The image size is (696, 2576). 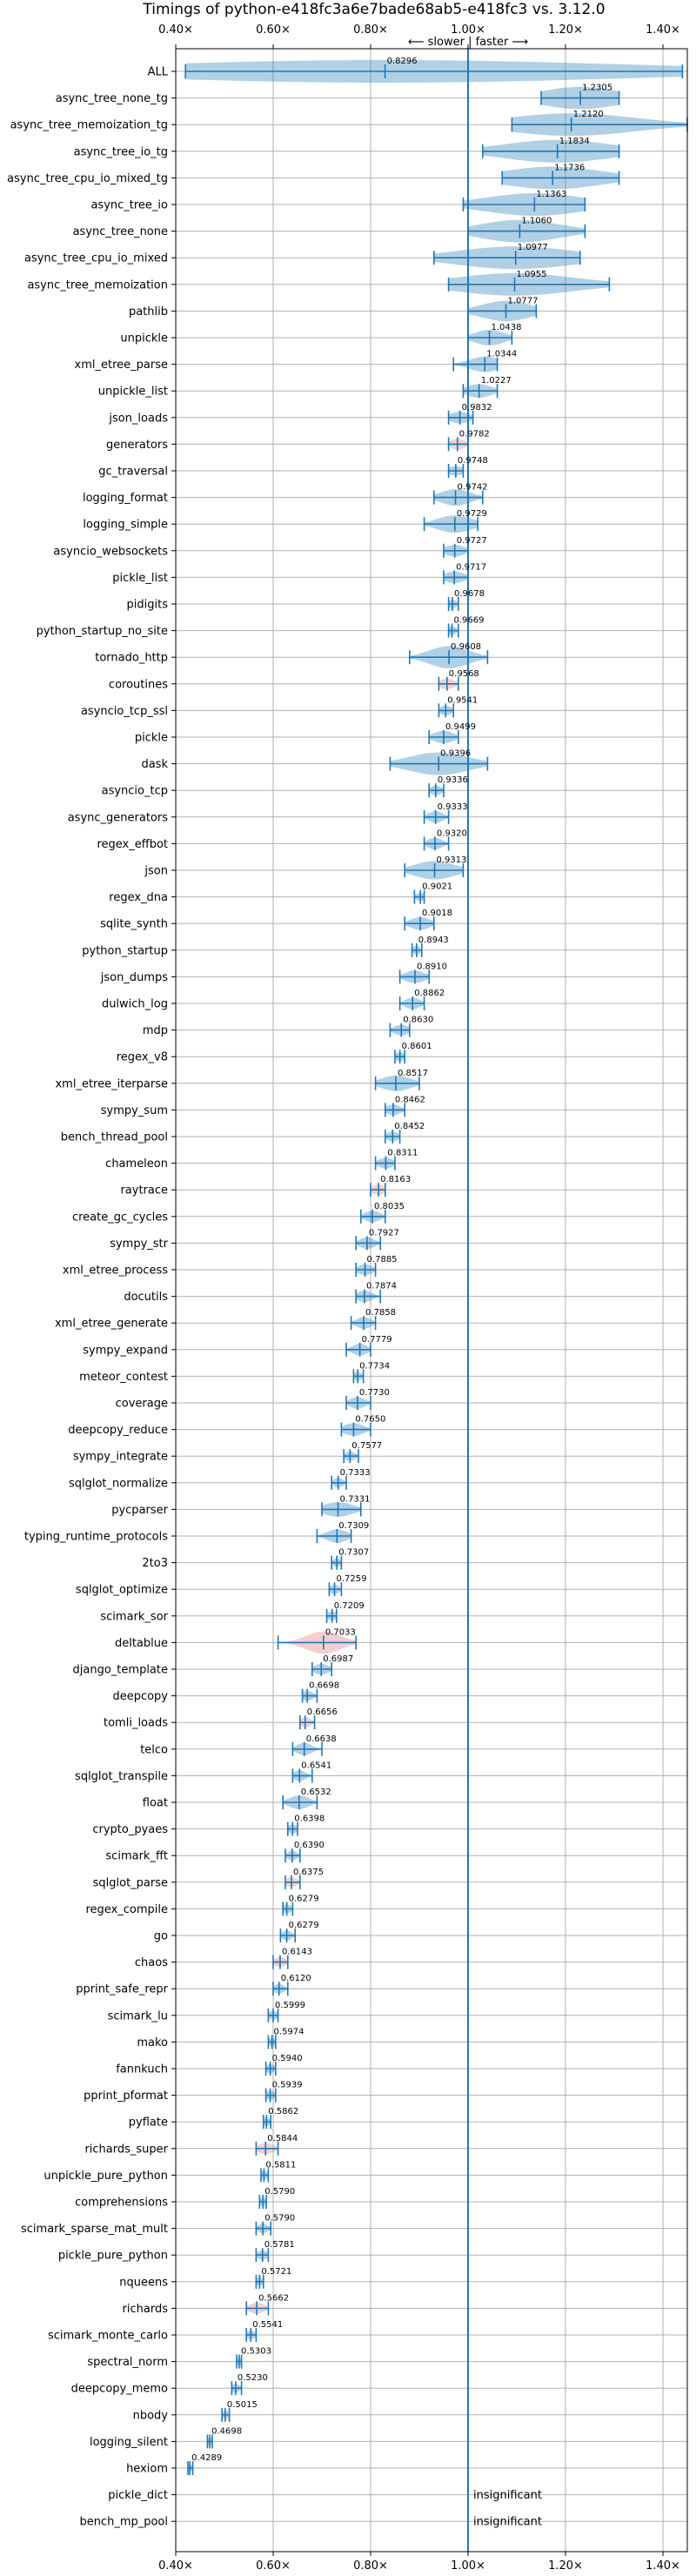 What do you see at coordinates (151, 1962) in the screenshot?
I see `benchmark-label-71: chaos` at bounding box center [151, 1962].